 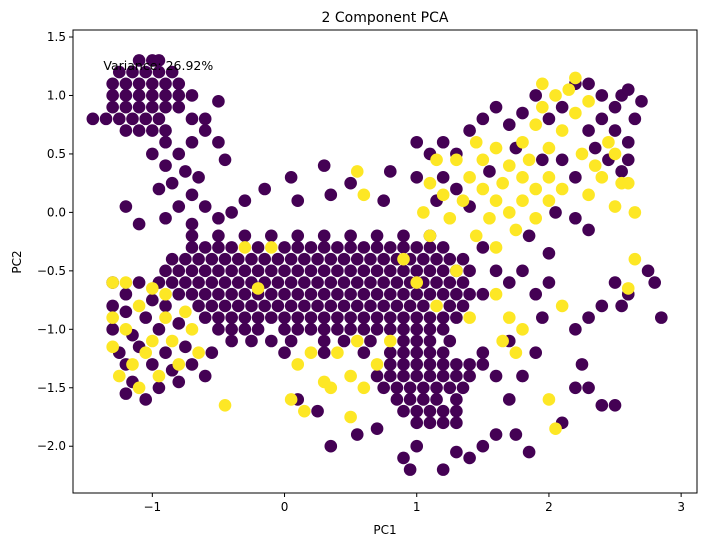 What do you see at coordinates (51, 446) in the screenshot?
I see `y-tick-label: −2.0` at bounding box center [51, 446].